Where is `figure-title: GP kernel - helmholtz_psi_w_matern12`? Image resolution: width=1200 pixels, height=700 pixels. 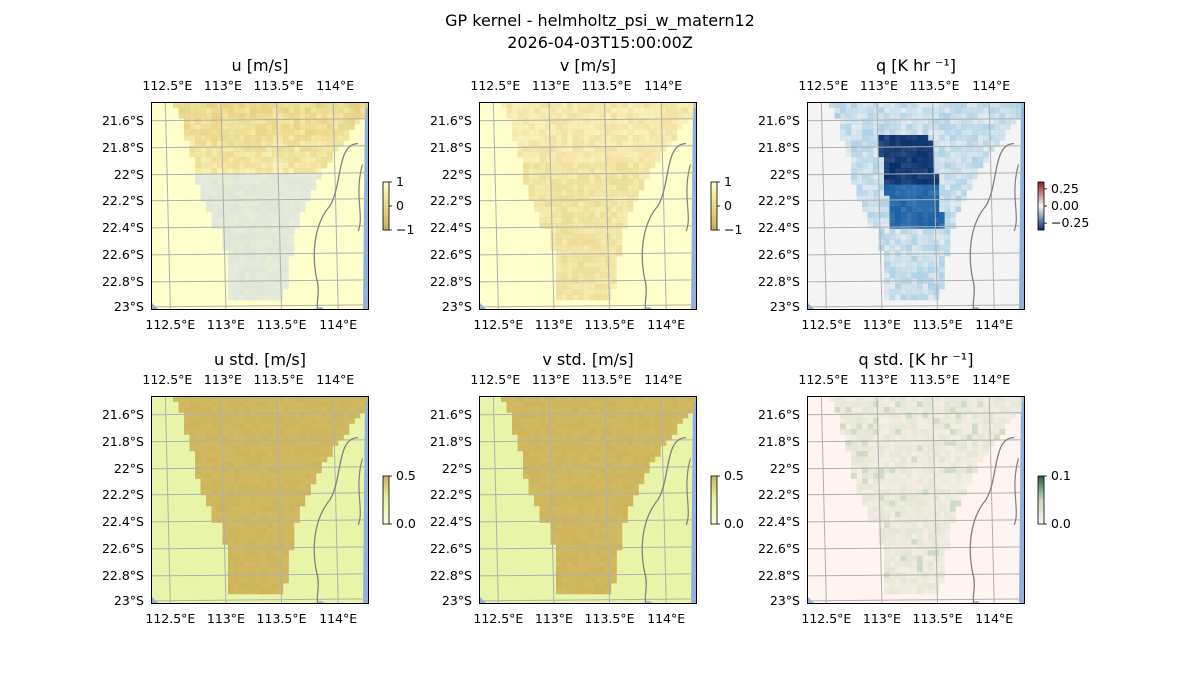 figure-title: GP kernel - helmholtz_psi_w_matern12 is located at coordinates (600, 20).